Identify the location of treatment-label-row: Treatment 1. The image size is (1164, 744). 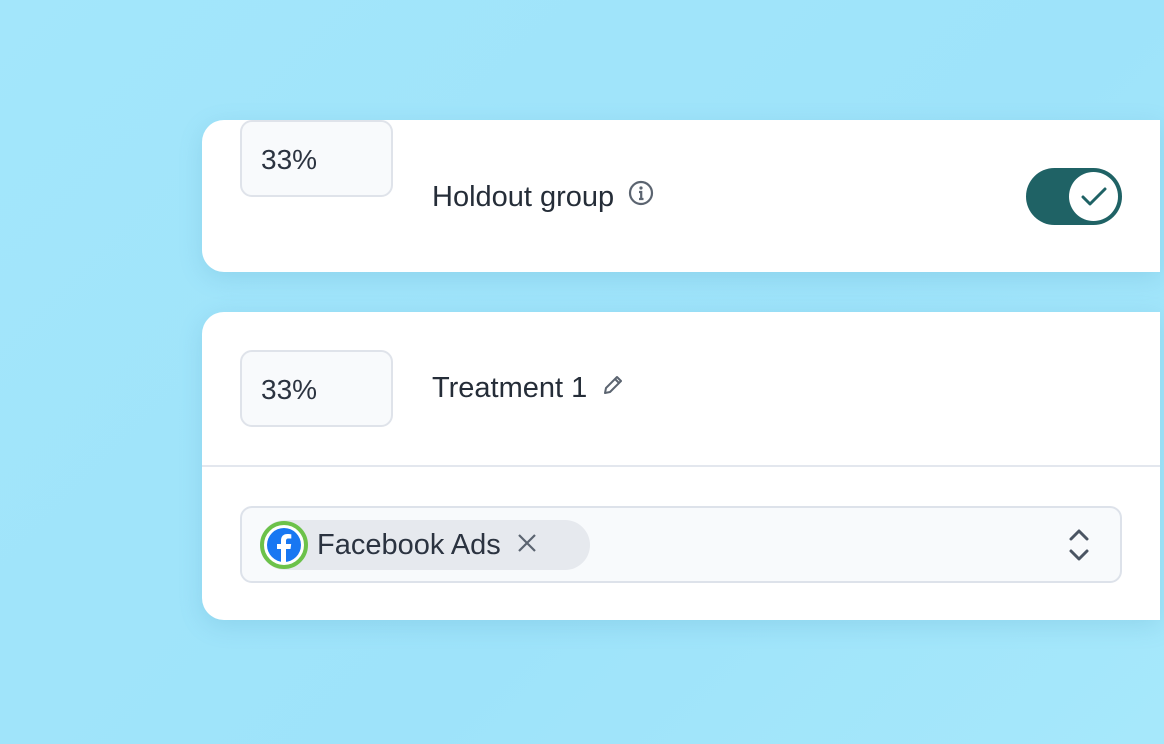
(528, 388).